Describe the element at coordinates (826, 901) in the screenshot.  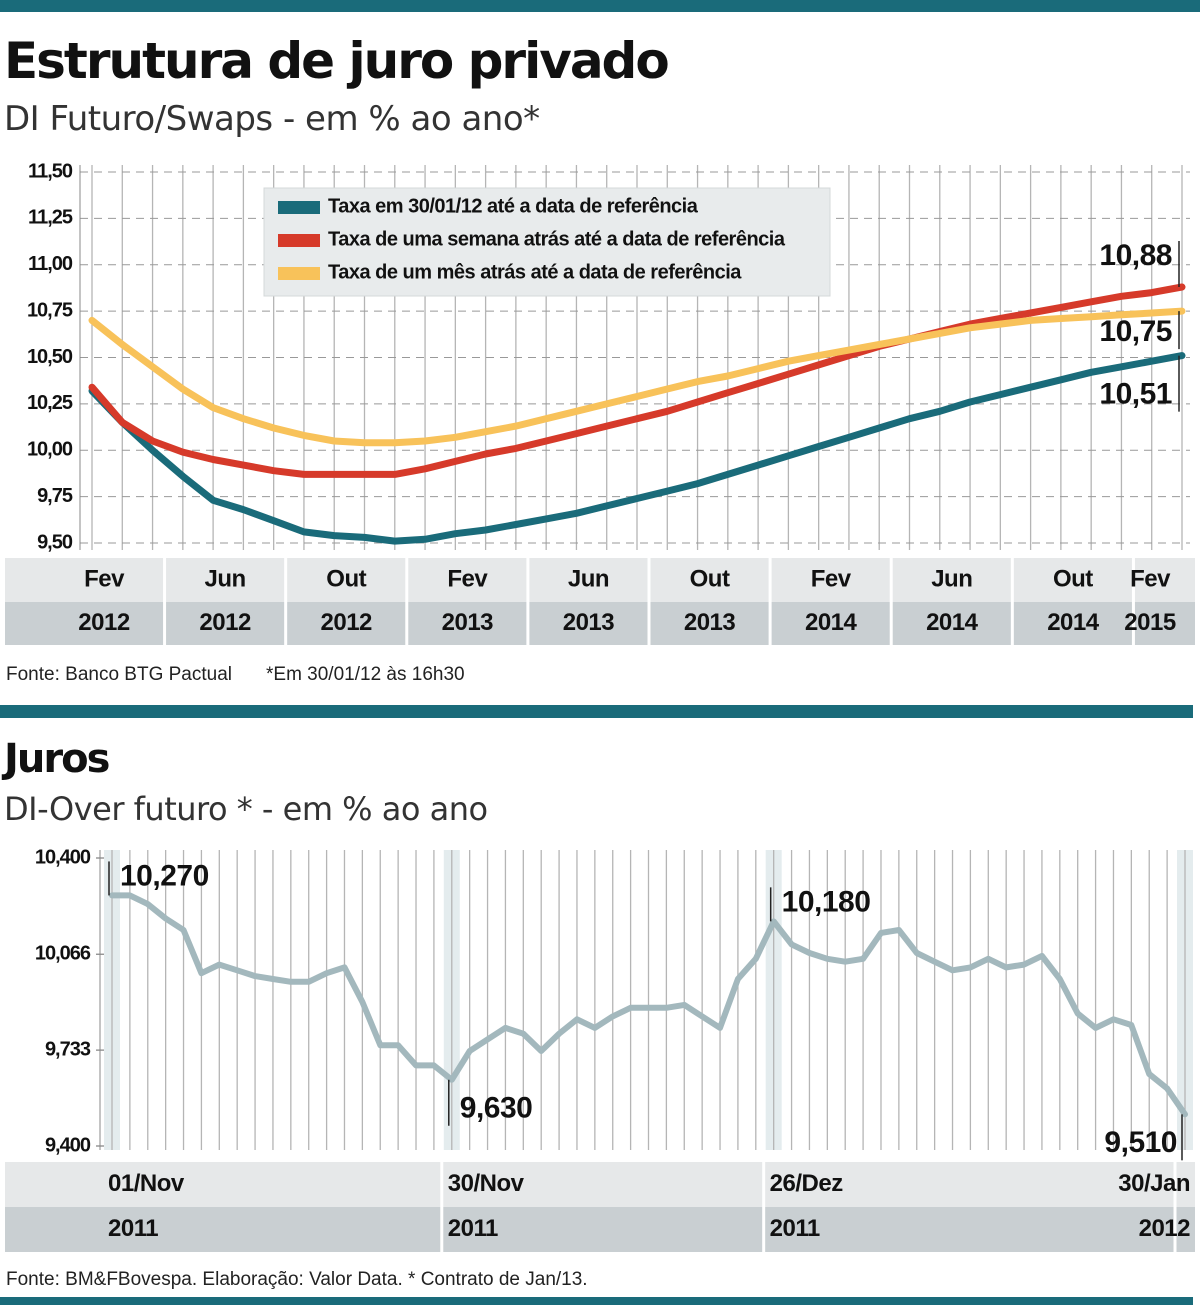
I see `value-label: 10,180` at that location.